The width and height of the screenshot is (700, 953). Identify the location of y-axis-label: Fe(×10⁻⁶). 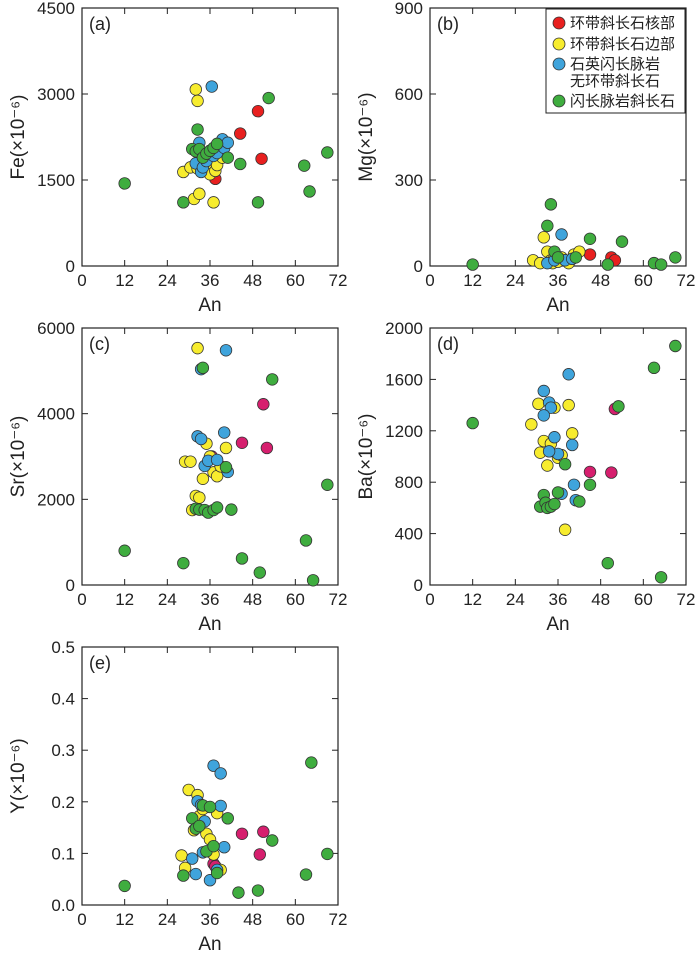
(18, 137).